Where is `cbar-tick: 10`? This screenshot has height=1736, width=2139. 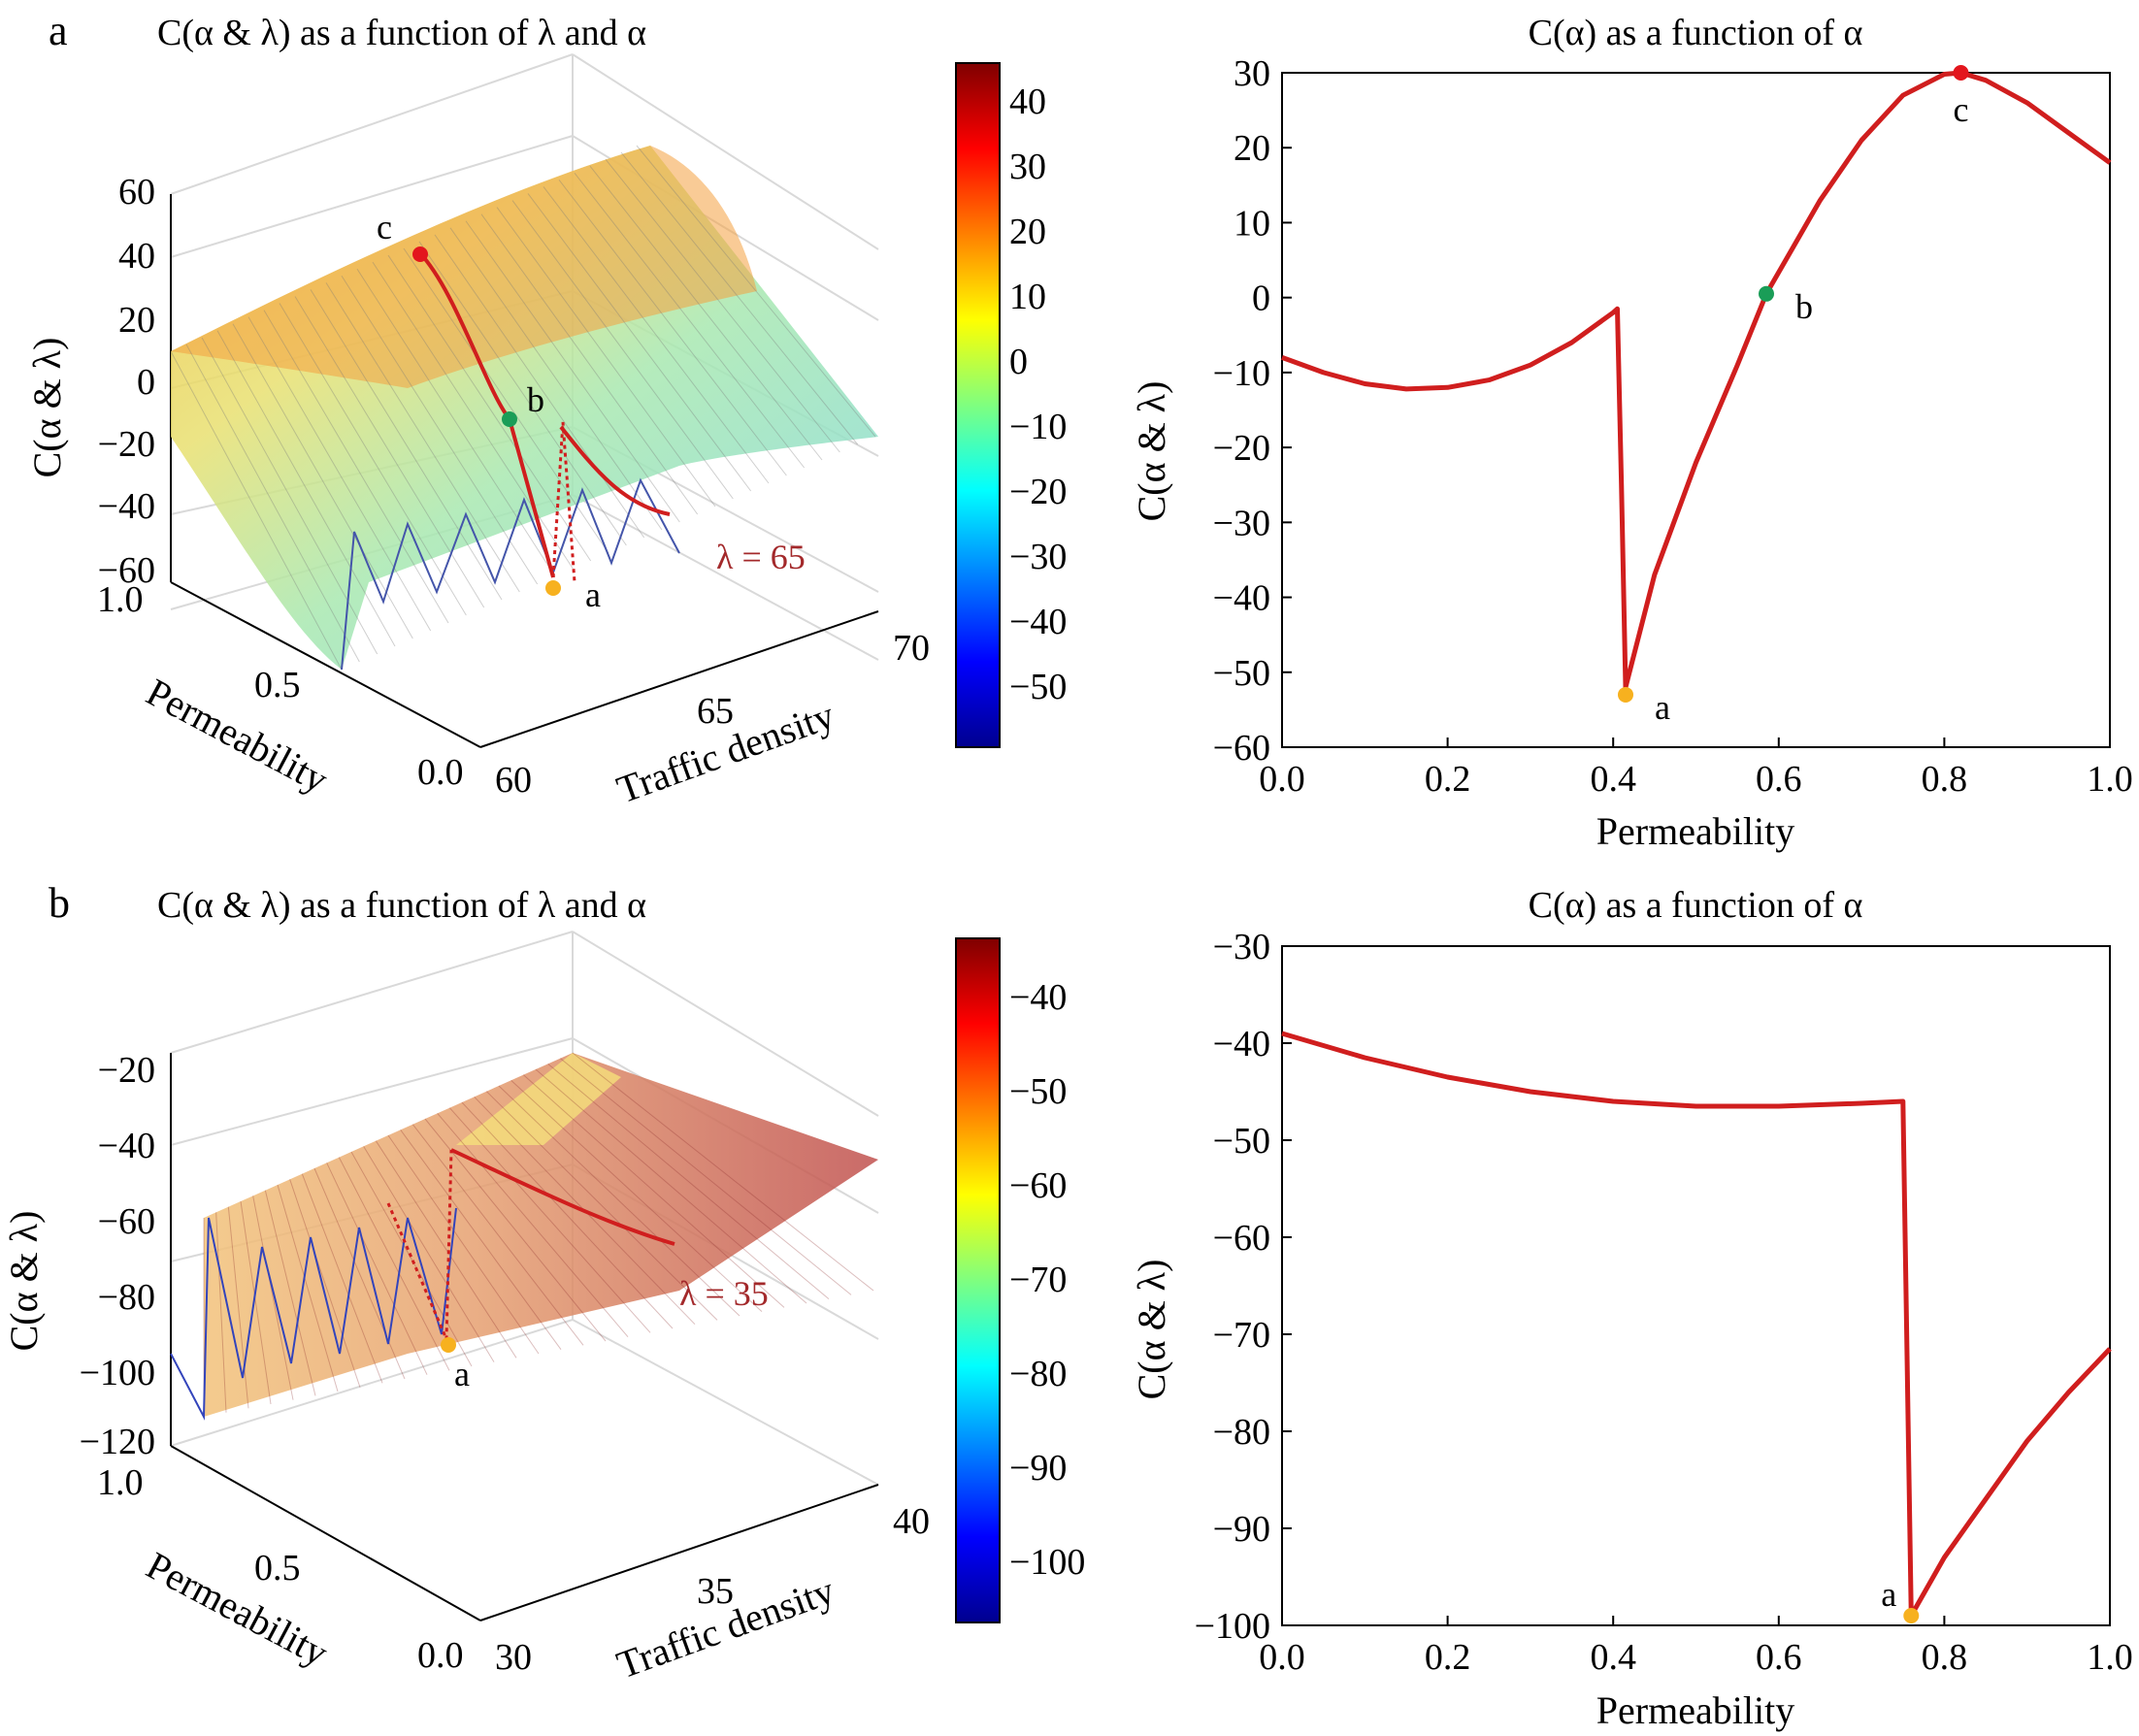 cbar-tick: 10 is located at coordinates (1027, 297).